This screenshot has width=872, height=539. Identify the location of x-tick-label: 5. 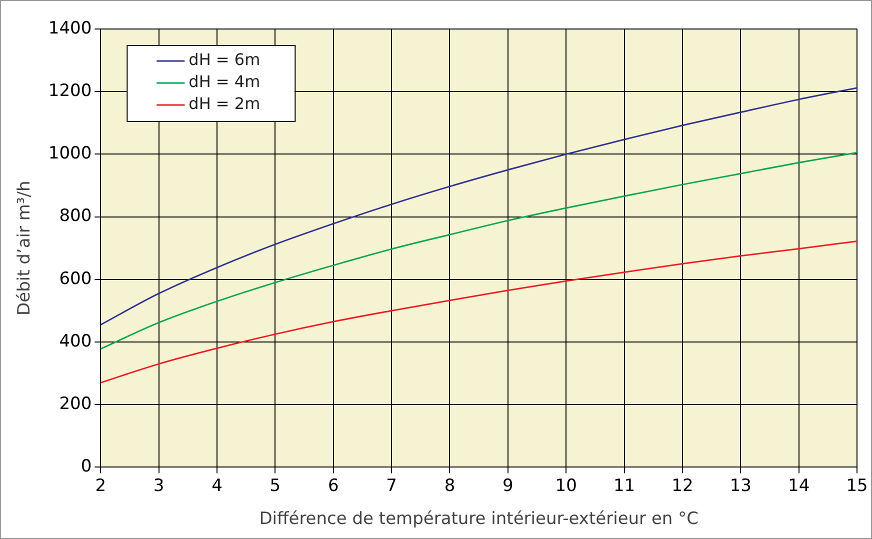
(275, 486).